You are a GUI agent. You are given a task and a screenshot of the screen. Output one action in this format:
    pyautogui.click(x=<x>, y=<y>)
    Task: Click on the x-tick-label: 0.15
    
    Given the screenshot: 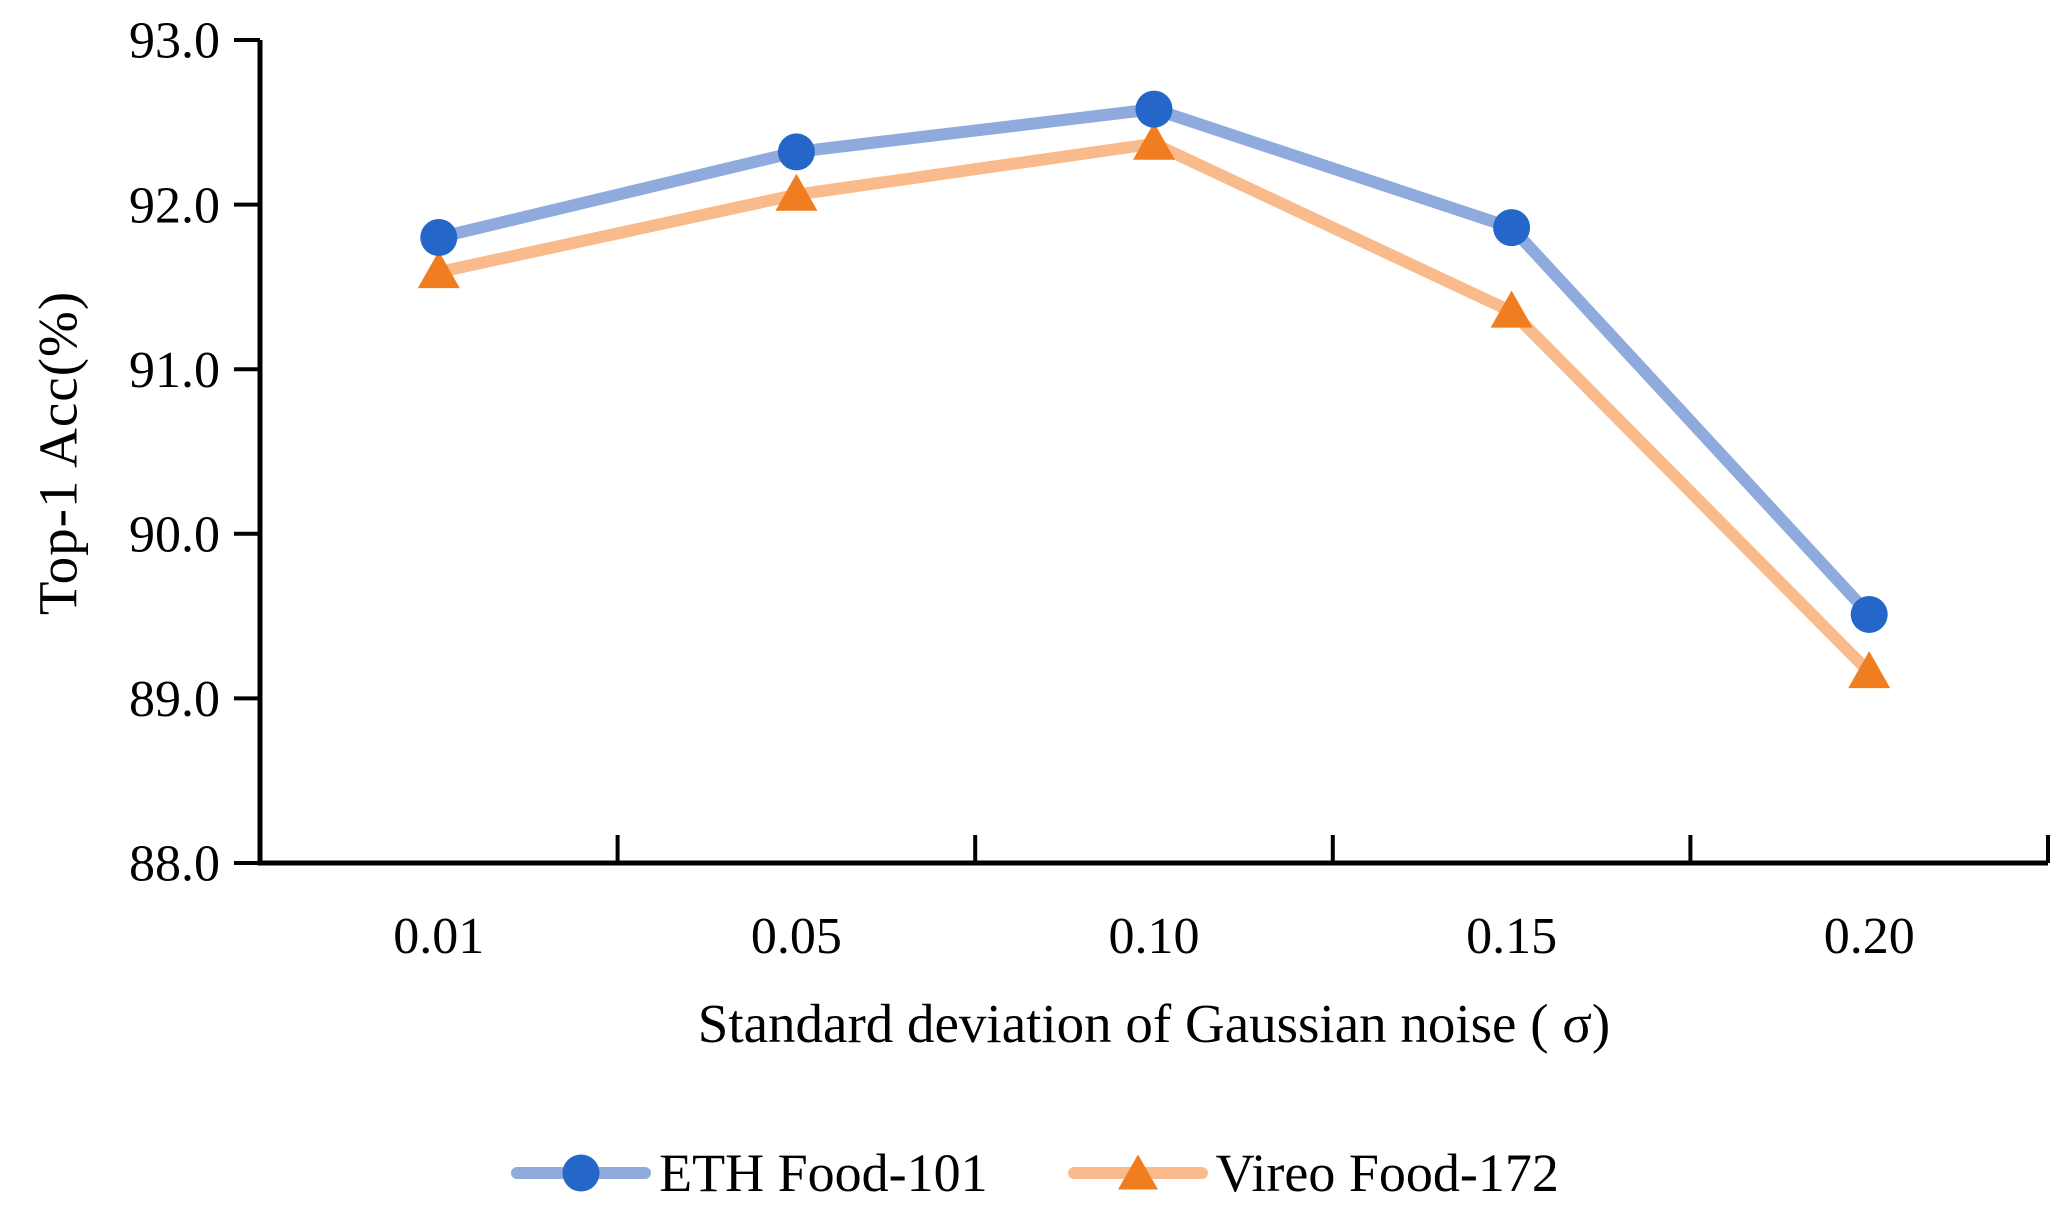 What is the action you would take?
    pyautogui.click(x=1511, y=936)
    